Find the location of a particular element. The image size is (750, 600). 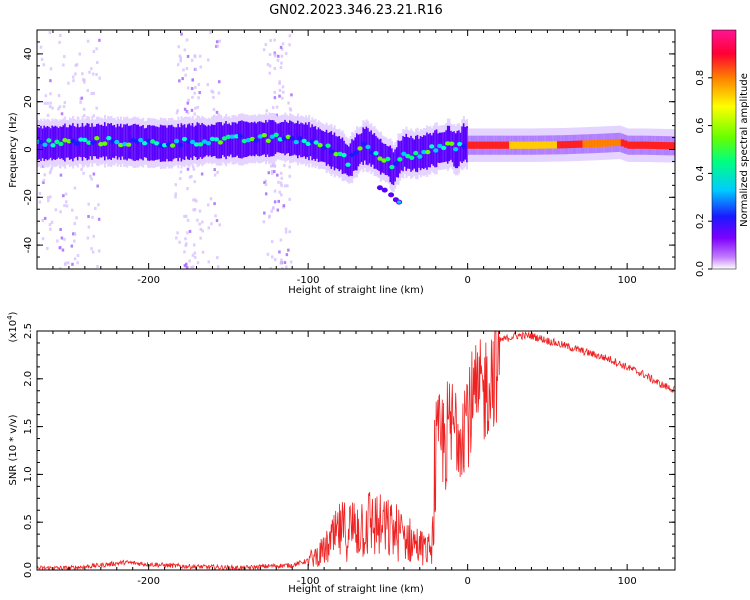

snr-y-multiplier: (x104) is located at coordinates (12, 326).